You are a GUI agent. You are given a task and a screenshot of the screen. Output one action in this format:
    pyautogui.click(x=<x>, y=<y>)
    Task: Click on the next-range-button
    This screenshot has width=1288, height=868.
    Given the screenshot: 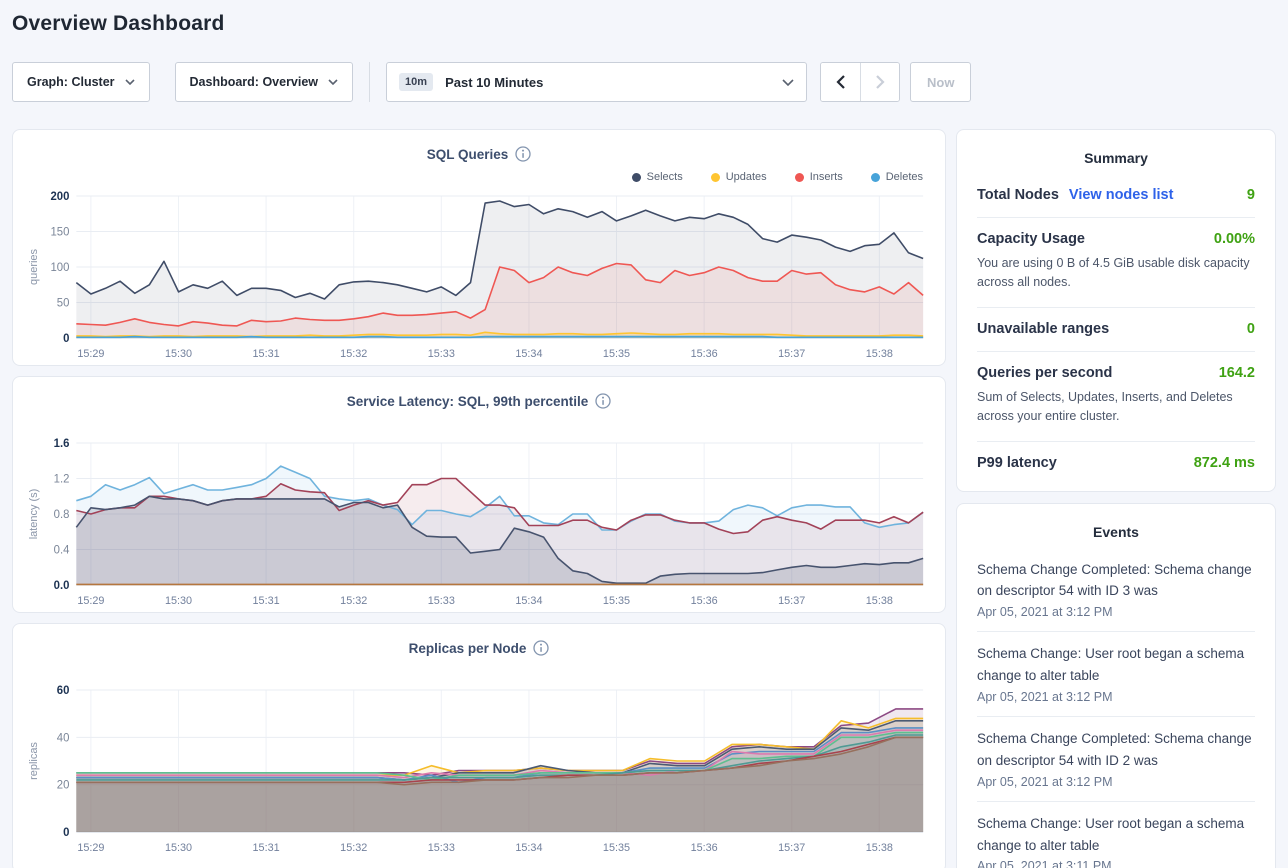 What is the action you would take?
    pyautogui.click(x=880, y=82)
    